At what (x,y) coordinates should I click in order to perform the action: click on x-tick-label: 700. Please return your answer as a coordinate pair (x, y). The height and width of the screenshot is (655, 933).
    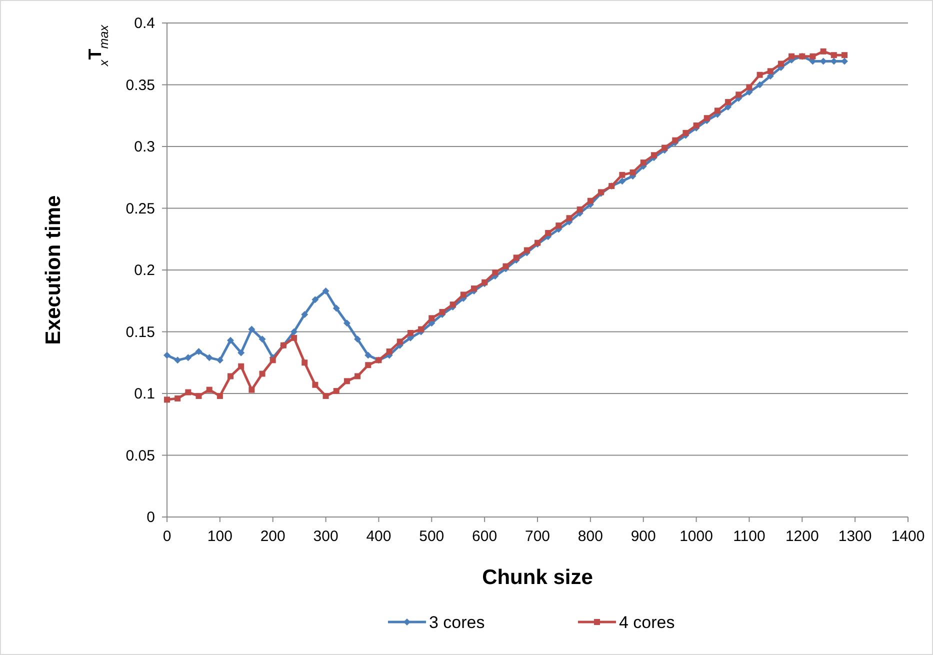
    Looking at the image, I should click on (537, 536).